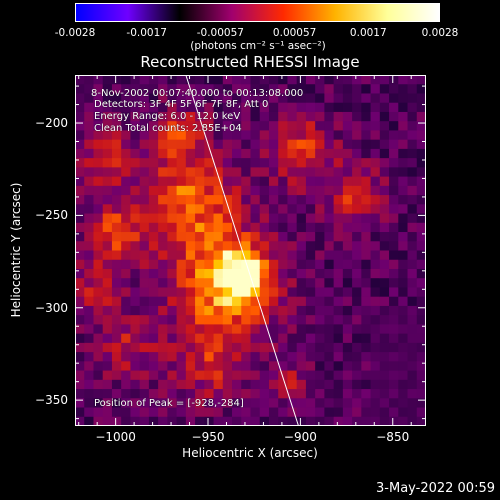  What do you see at coordinates (300, 437) in the screenshot?
I see `x-tick-label: −900` at bounding box center [300, 437].